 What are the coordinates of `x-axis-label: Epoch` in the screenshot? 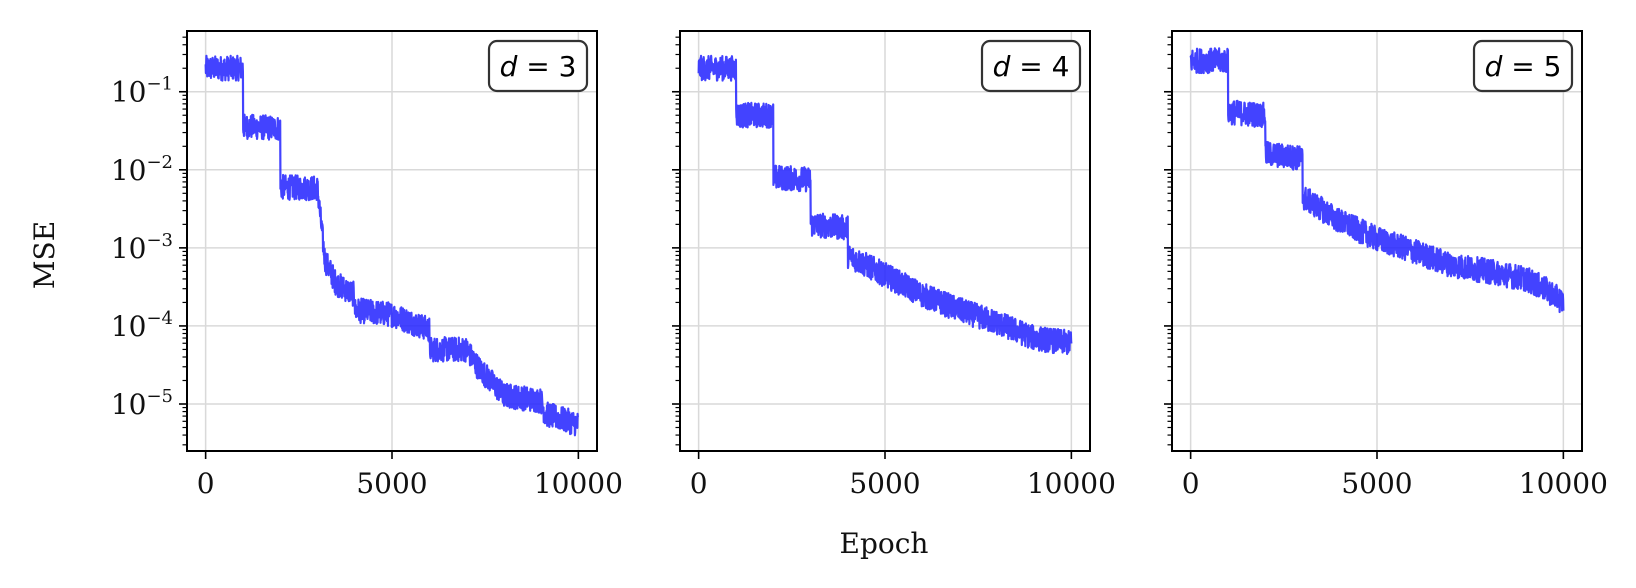 It's located at (884, 543).